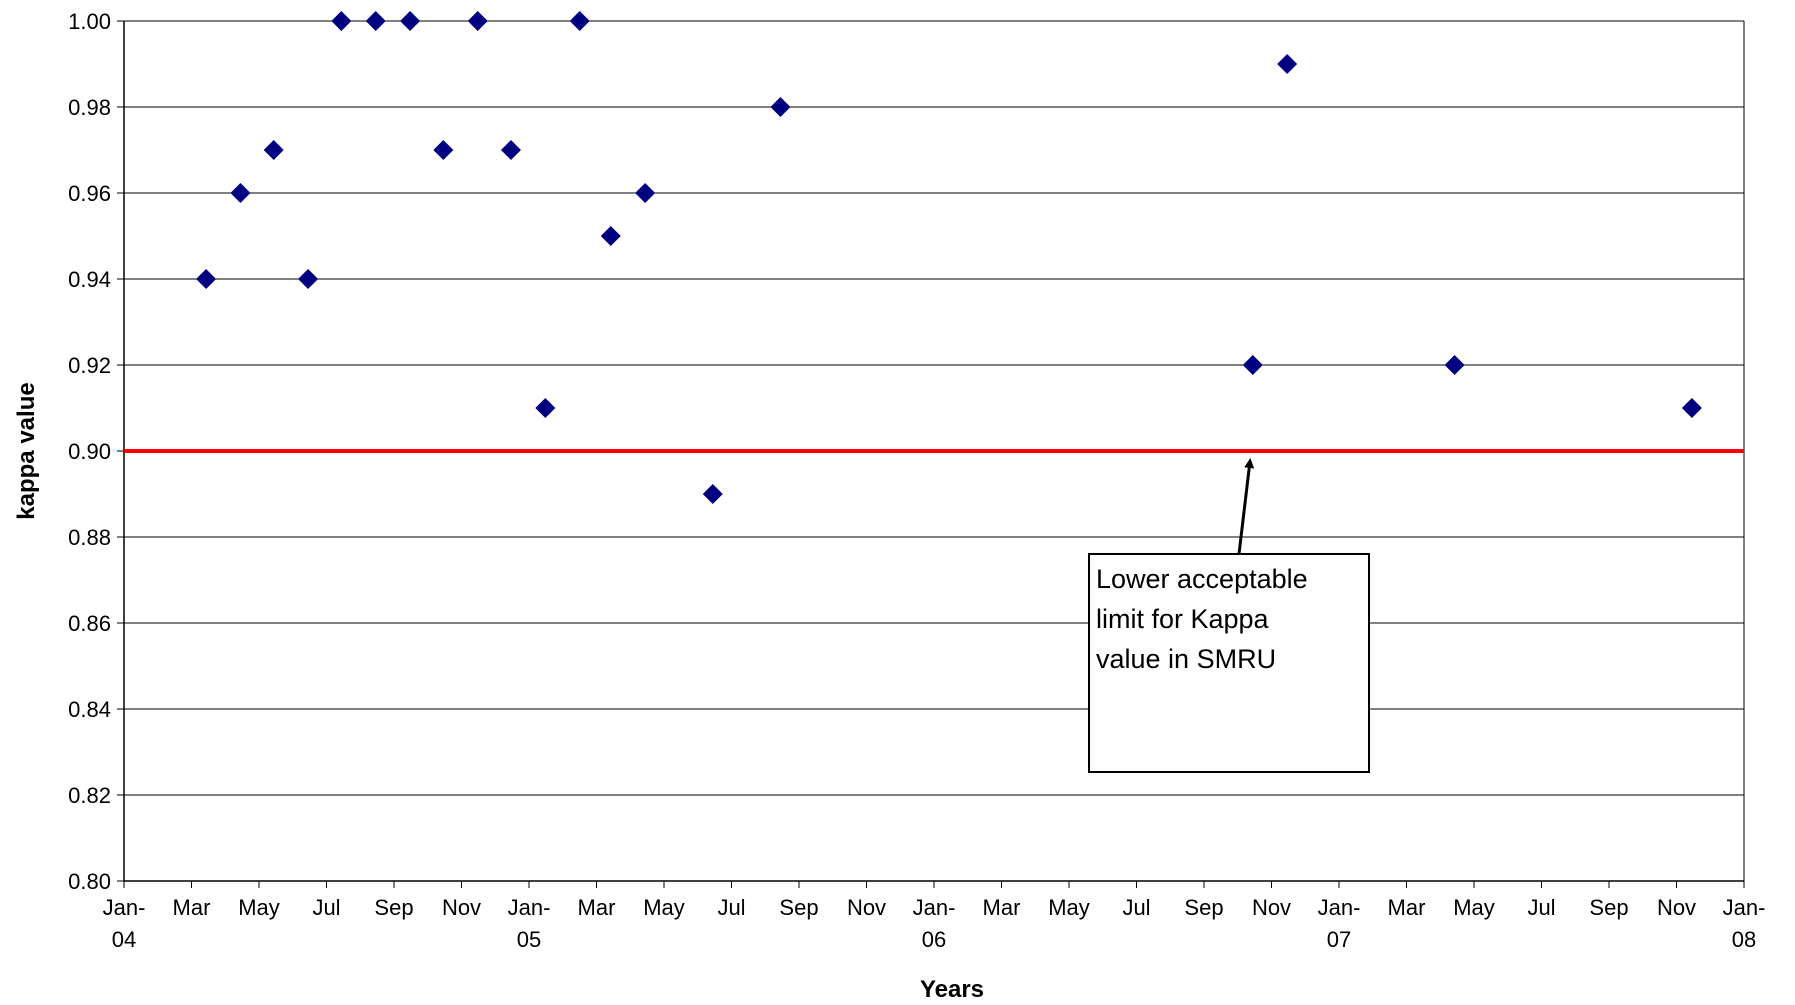  What do you see at coordinates (1246, 506) in the screenshot?
I see `annotation-arrow` at bounding box center [1246, 506].